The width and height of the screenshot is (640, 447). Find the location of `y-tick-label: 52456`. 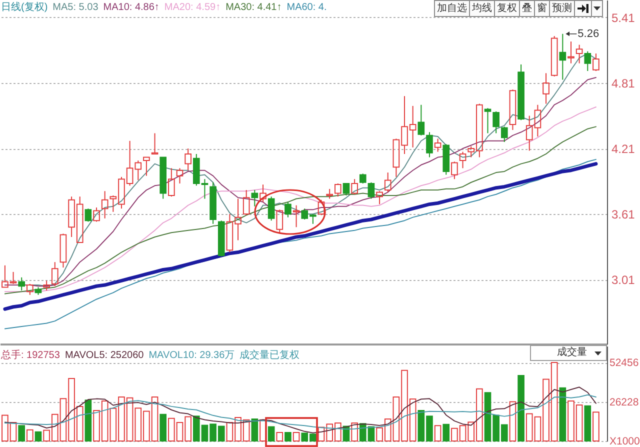

y-tick-label: 52456 is located at coordinates (624, 363).